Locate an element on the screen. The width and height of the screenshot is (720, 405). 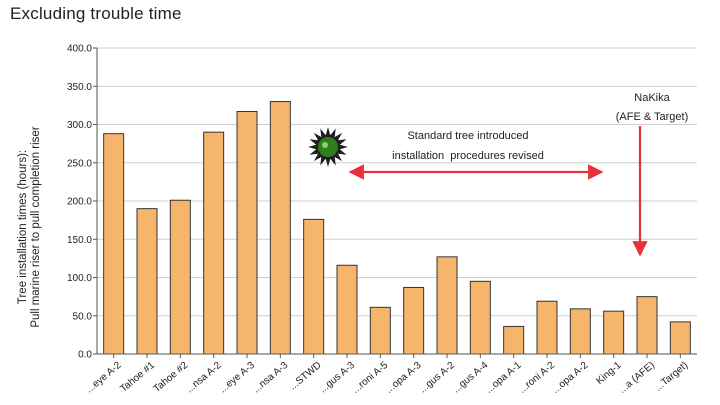
y-tick-label: 400.0 is located at coordinates (79, 49).